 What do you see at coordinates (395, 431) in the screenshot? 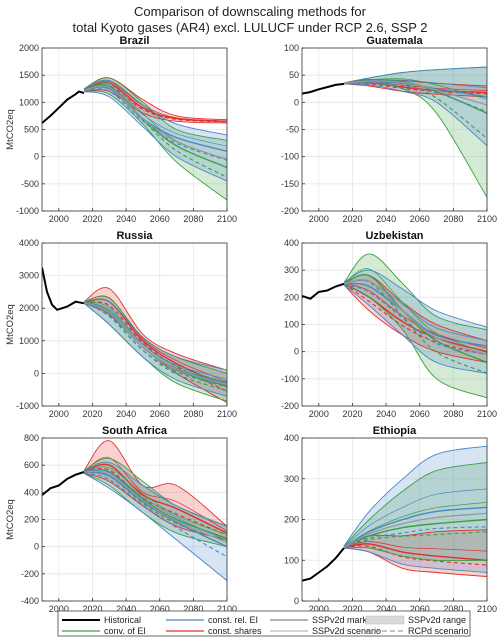
I see `panel-title: Ethiopia` at bounding box center [395, 431].